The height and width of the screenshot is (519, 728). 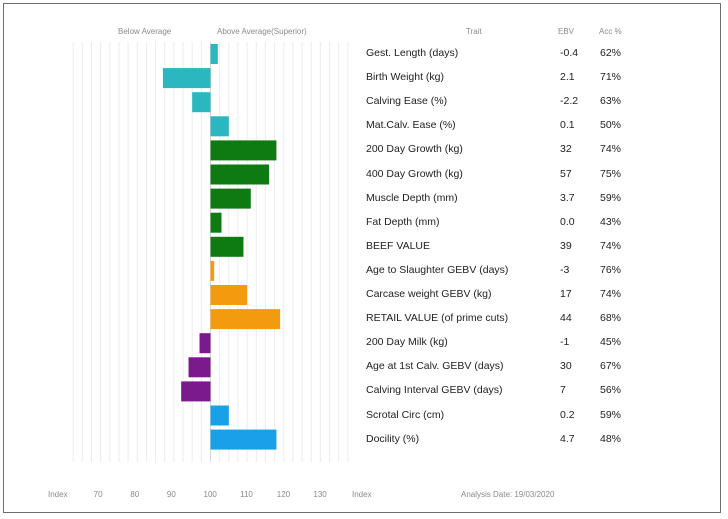 I want to click on acc-value-5: 75%, so click(x=611, y=173).